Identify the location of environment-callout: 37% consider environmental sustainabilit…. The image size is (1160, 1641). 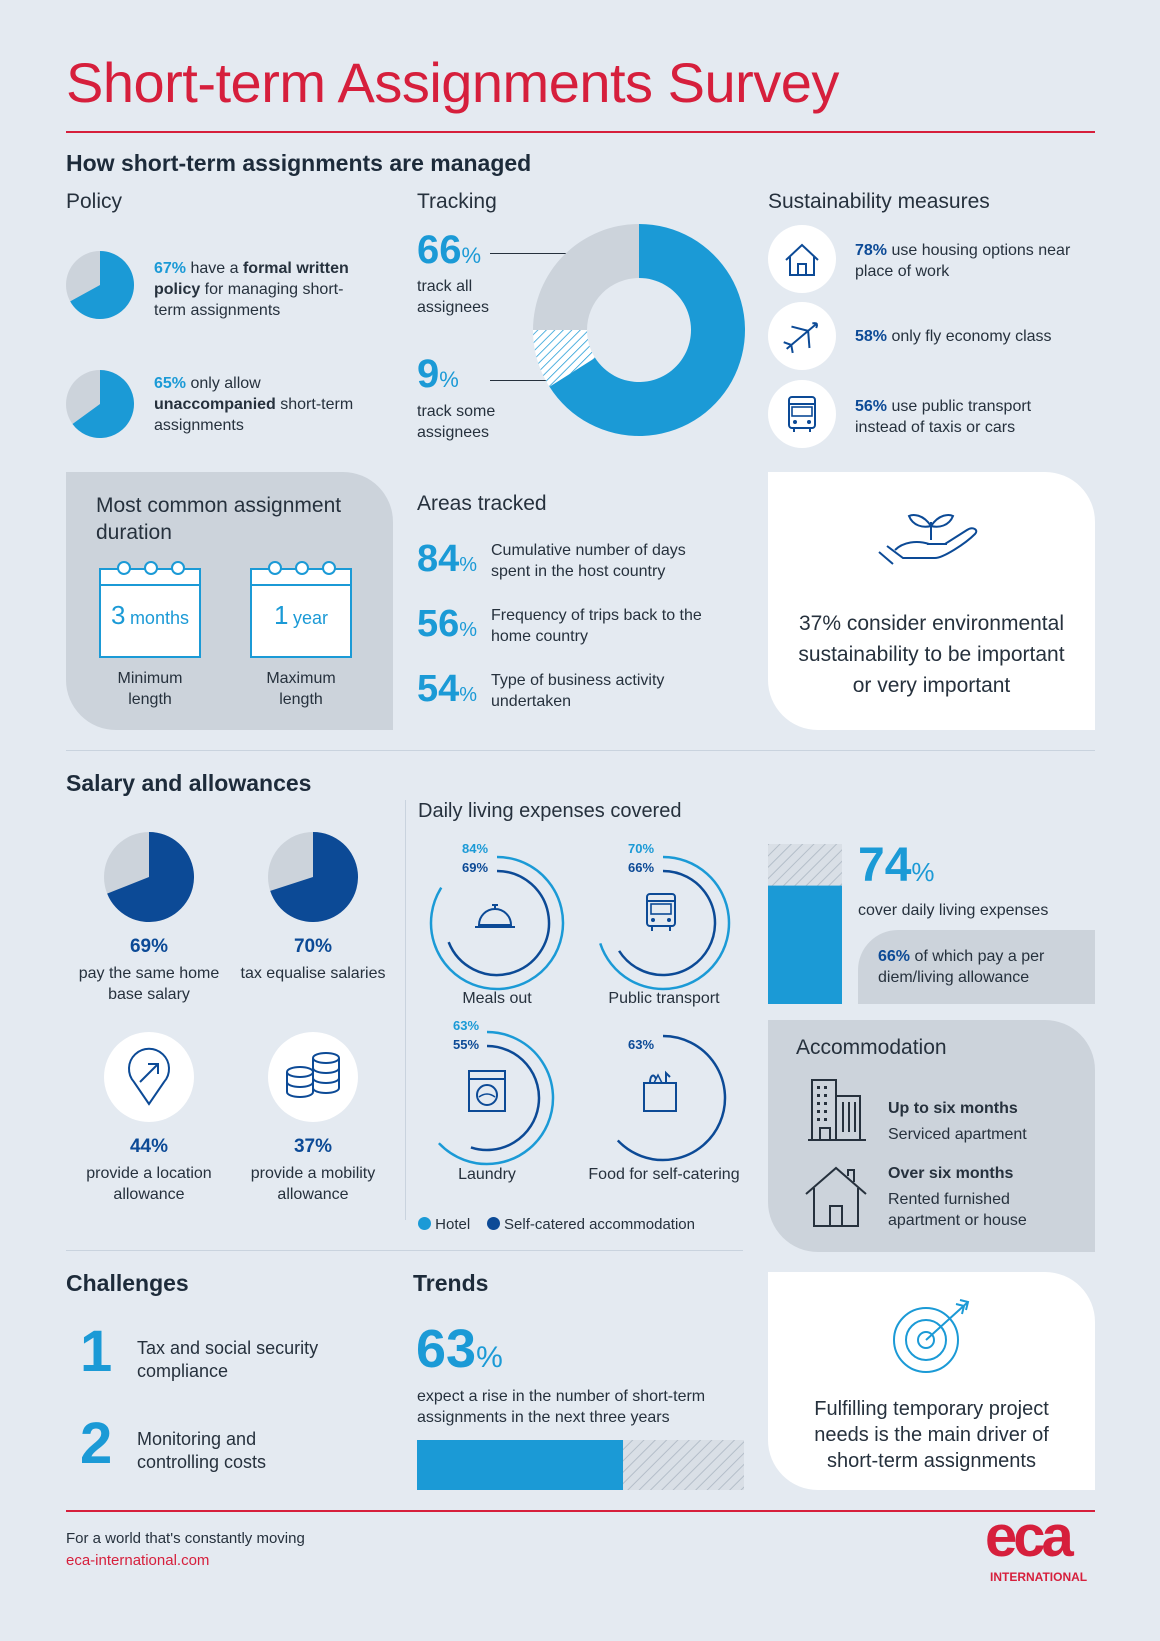
(931, 601).